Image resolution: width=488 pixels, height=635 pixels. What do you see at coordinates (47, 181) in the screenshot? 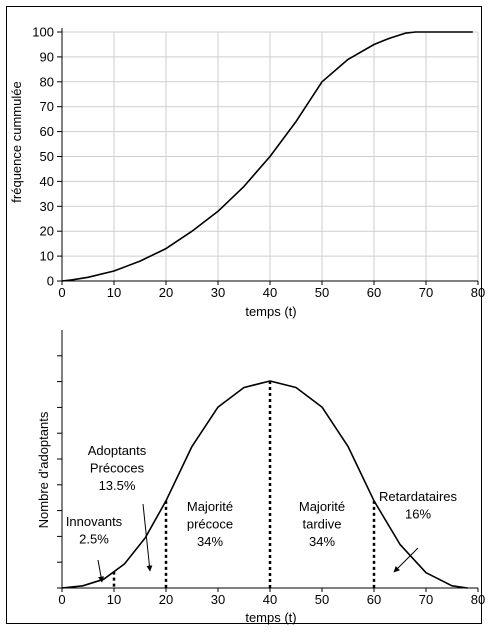
I see `top-chart-y-tick-label: 40` at bounding box center [47, 181].